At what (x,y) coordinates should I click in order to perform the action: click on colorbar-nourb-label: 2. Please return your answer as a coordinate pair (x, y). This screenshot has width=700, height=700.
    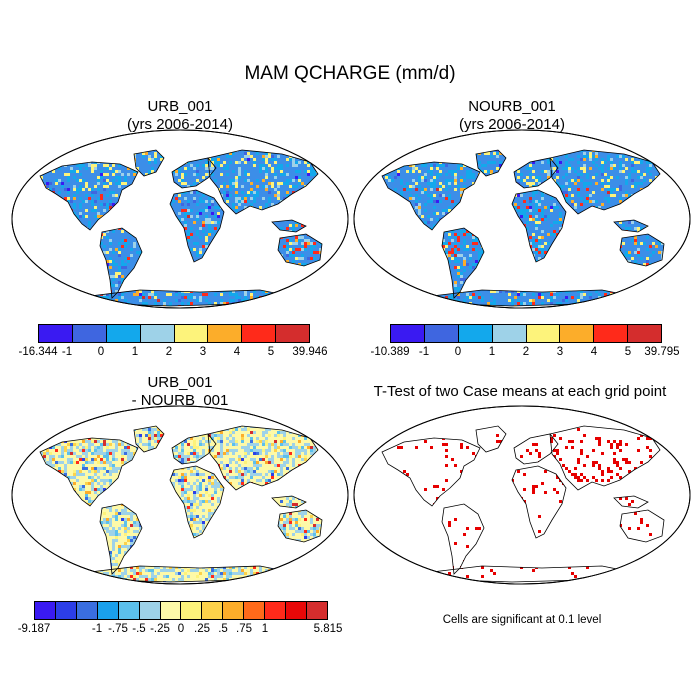
    Looking at the image, I should click on (526, 352).